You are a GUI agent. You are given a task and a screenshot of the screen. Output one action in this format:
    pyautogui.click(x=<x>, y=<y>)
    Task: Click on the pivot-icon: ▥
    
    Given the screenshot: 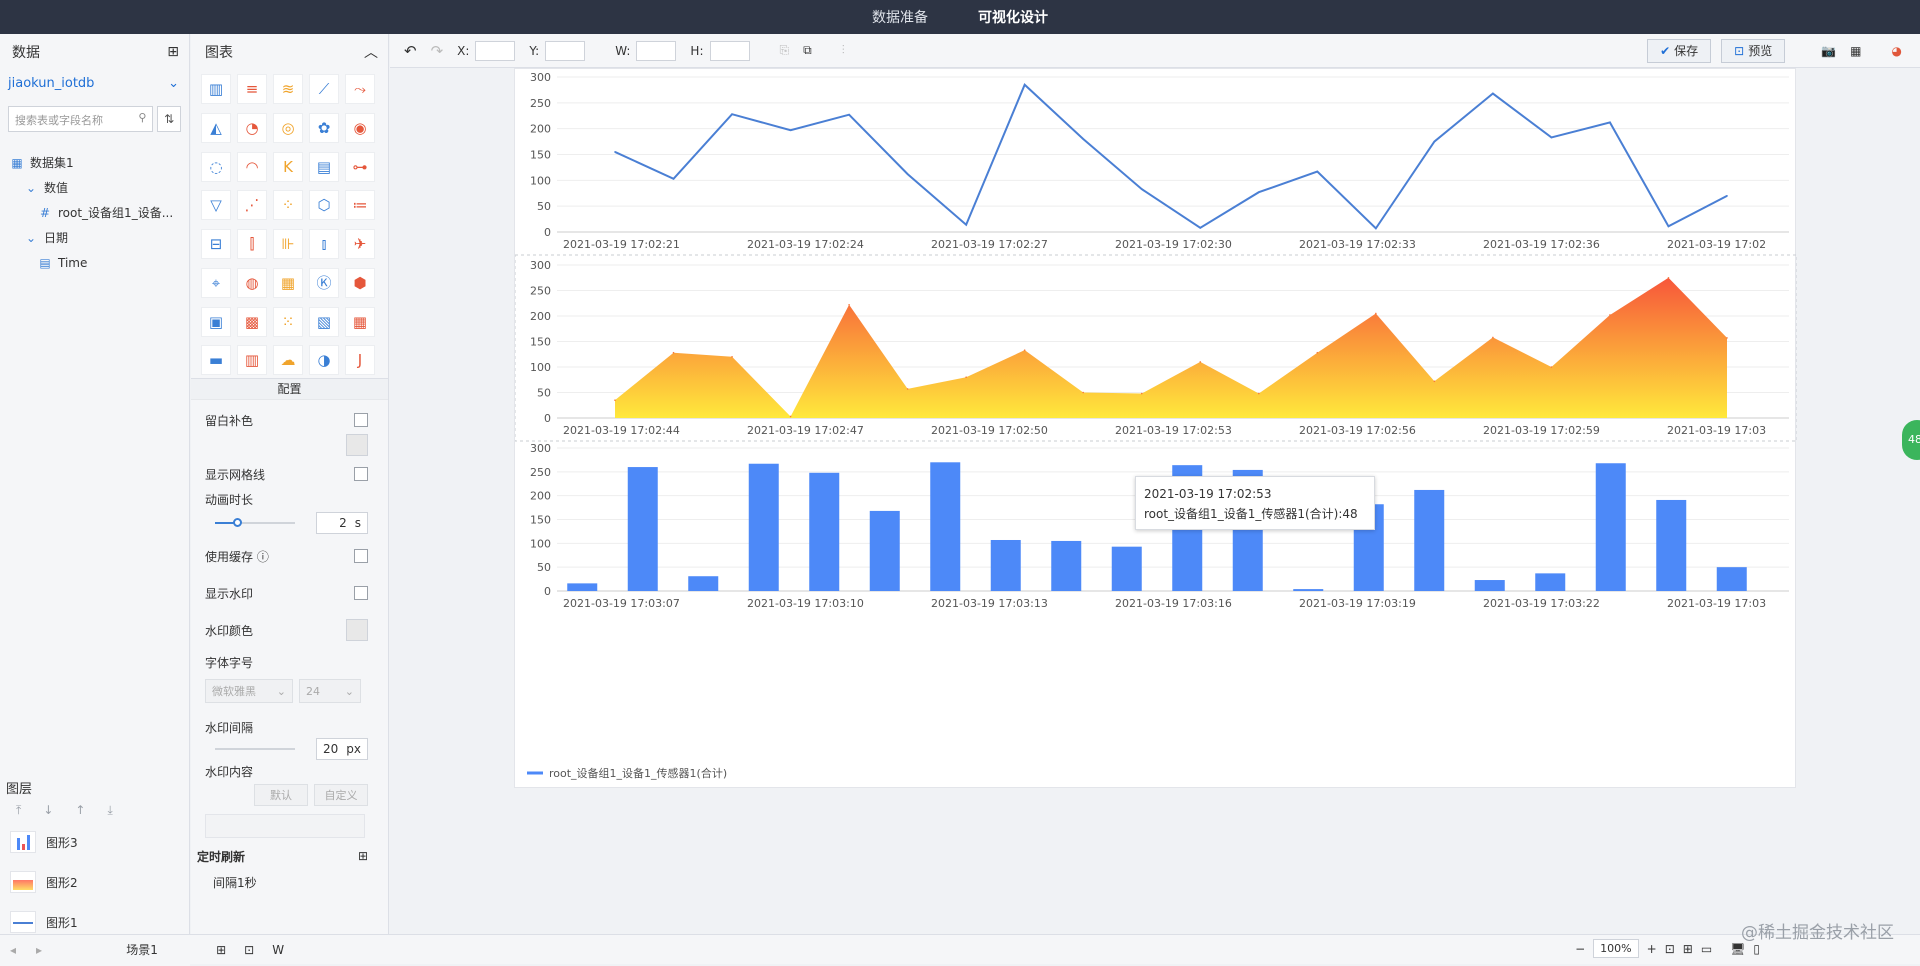 What is the action you would take?
    pyautogui.click(x=252, y=360)
    